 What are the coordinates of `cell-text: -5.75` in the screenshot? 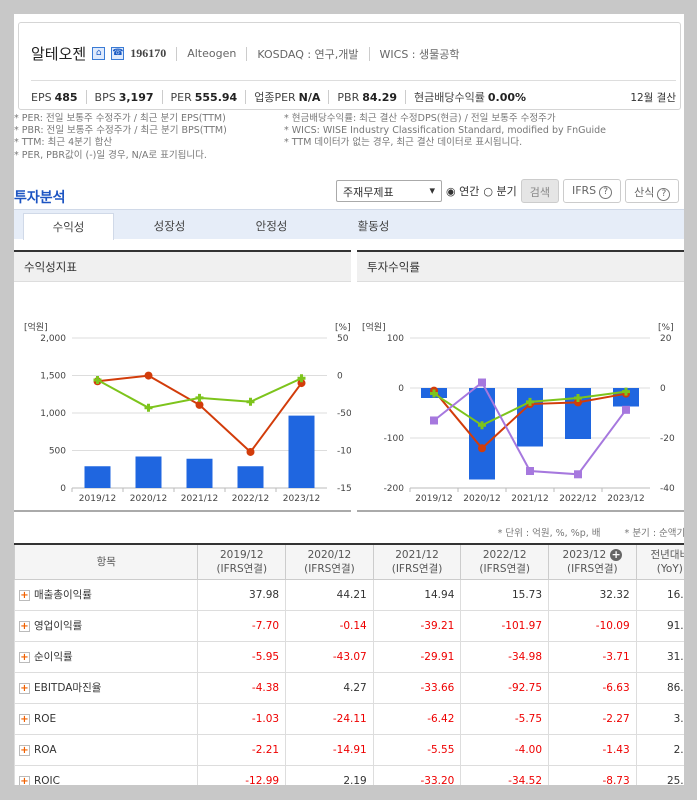 It's located at (528, 718).